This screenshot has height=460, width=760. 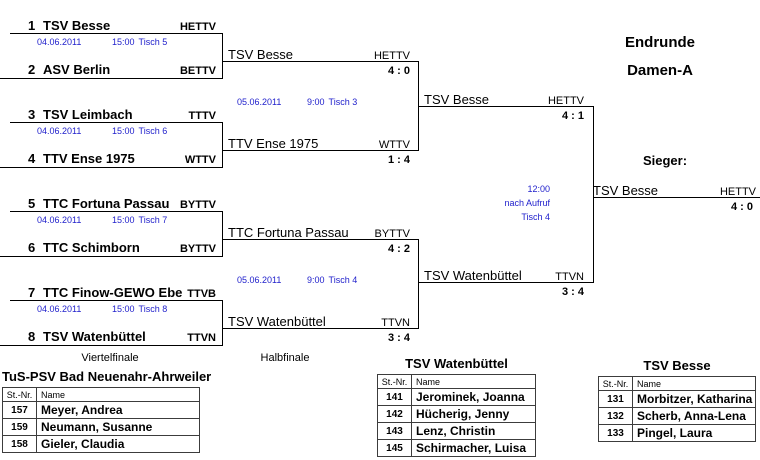 I want to click on qf1-top-team-row: 1 TSV Besse HETTV, so click(x=122, y=25).